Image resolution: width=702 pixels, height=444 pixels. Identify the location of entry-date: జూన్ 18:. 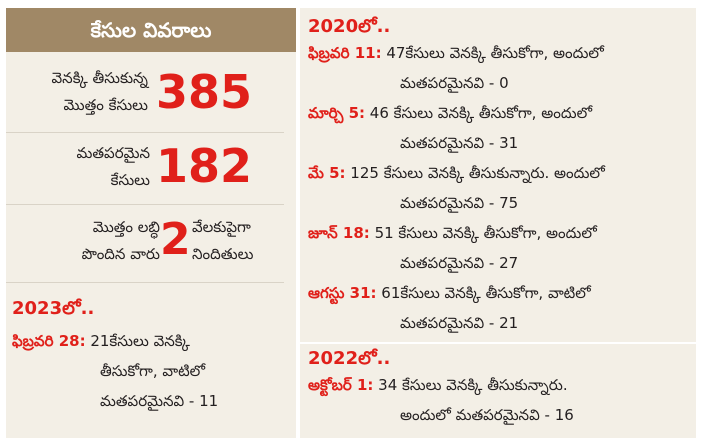
(339, 233).